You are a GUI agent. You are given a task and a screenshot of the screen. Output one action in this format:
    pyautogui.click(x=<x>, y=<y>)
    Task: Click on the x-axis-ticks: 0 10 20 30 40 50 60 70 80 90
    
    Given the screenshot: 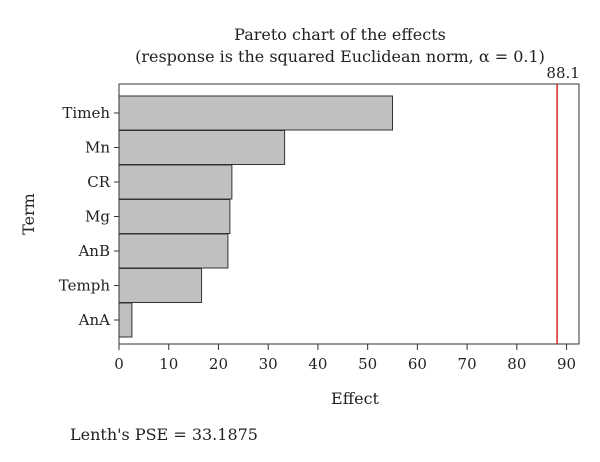 What is the action you would take?
    pyautogui.click(x=345, y=358)
    